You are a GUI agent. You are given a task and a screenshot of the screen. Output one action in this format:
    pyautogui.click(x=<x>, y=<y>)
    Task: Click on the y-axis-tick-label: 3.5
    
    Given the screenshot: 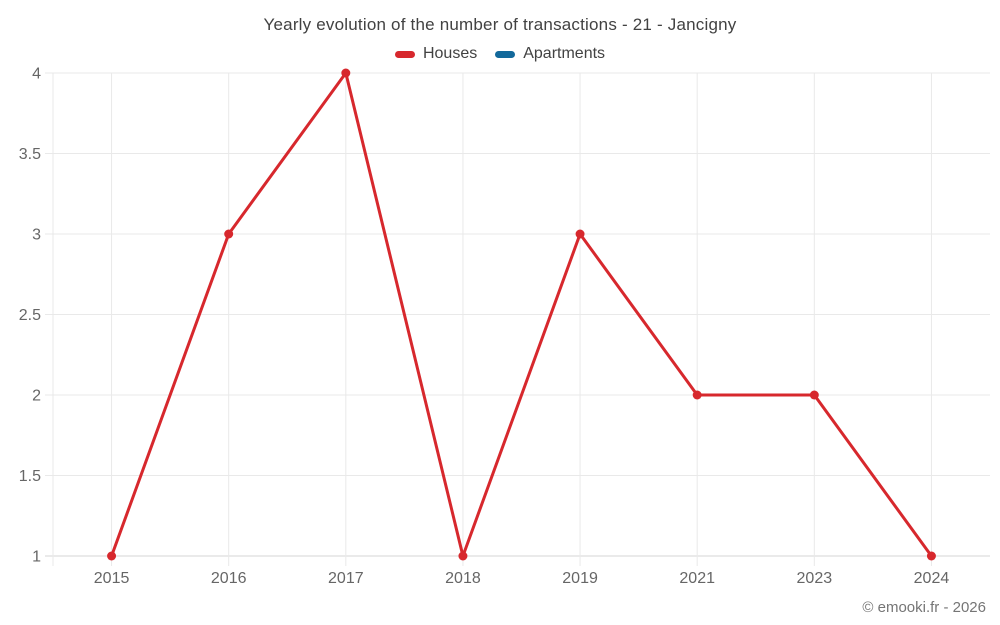 What is the action you would take?
    pyautogui.click(x=30, y=154)
    